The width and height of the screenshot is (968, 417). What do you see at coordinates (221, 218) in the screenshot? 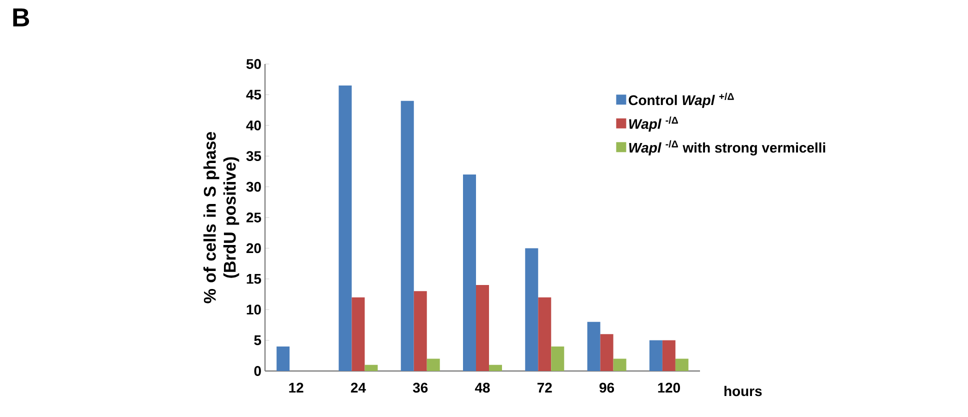
I see `y-axis-title: % of cells in S phase (BrdU positive)` at bounding box center [221, 218].